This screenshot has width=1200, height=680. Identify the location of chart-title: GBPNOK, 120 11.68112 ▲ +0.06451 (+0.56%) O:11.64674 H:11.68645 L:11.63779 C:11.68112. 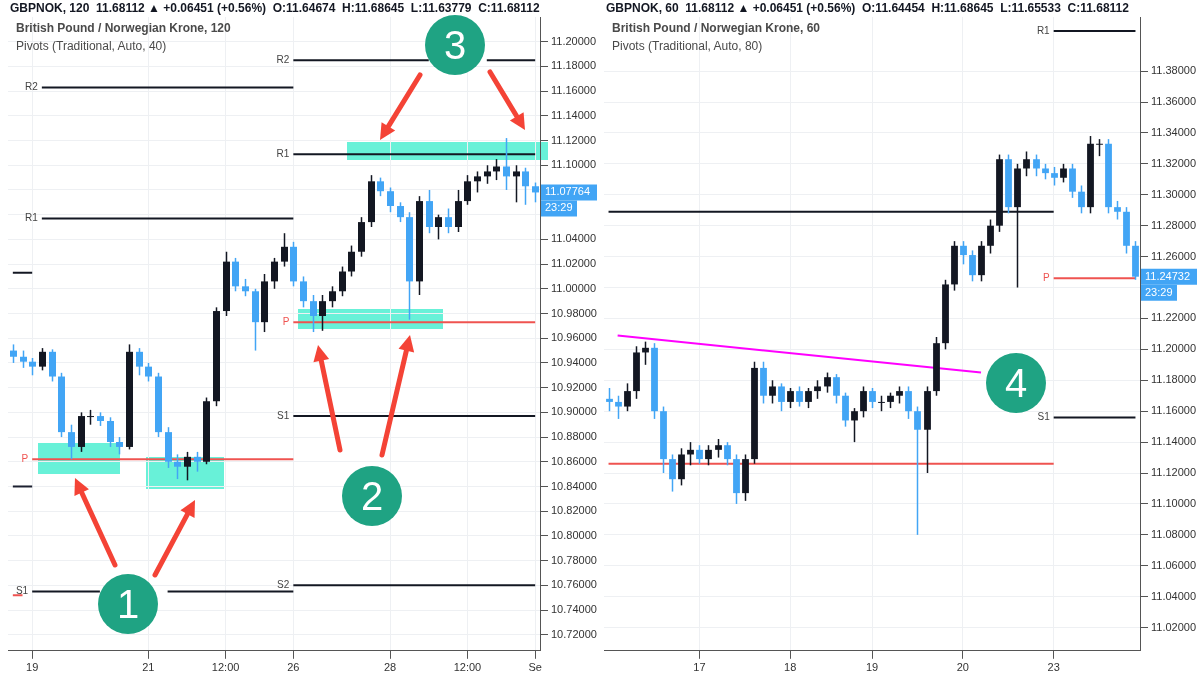
(275, 8).